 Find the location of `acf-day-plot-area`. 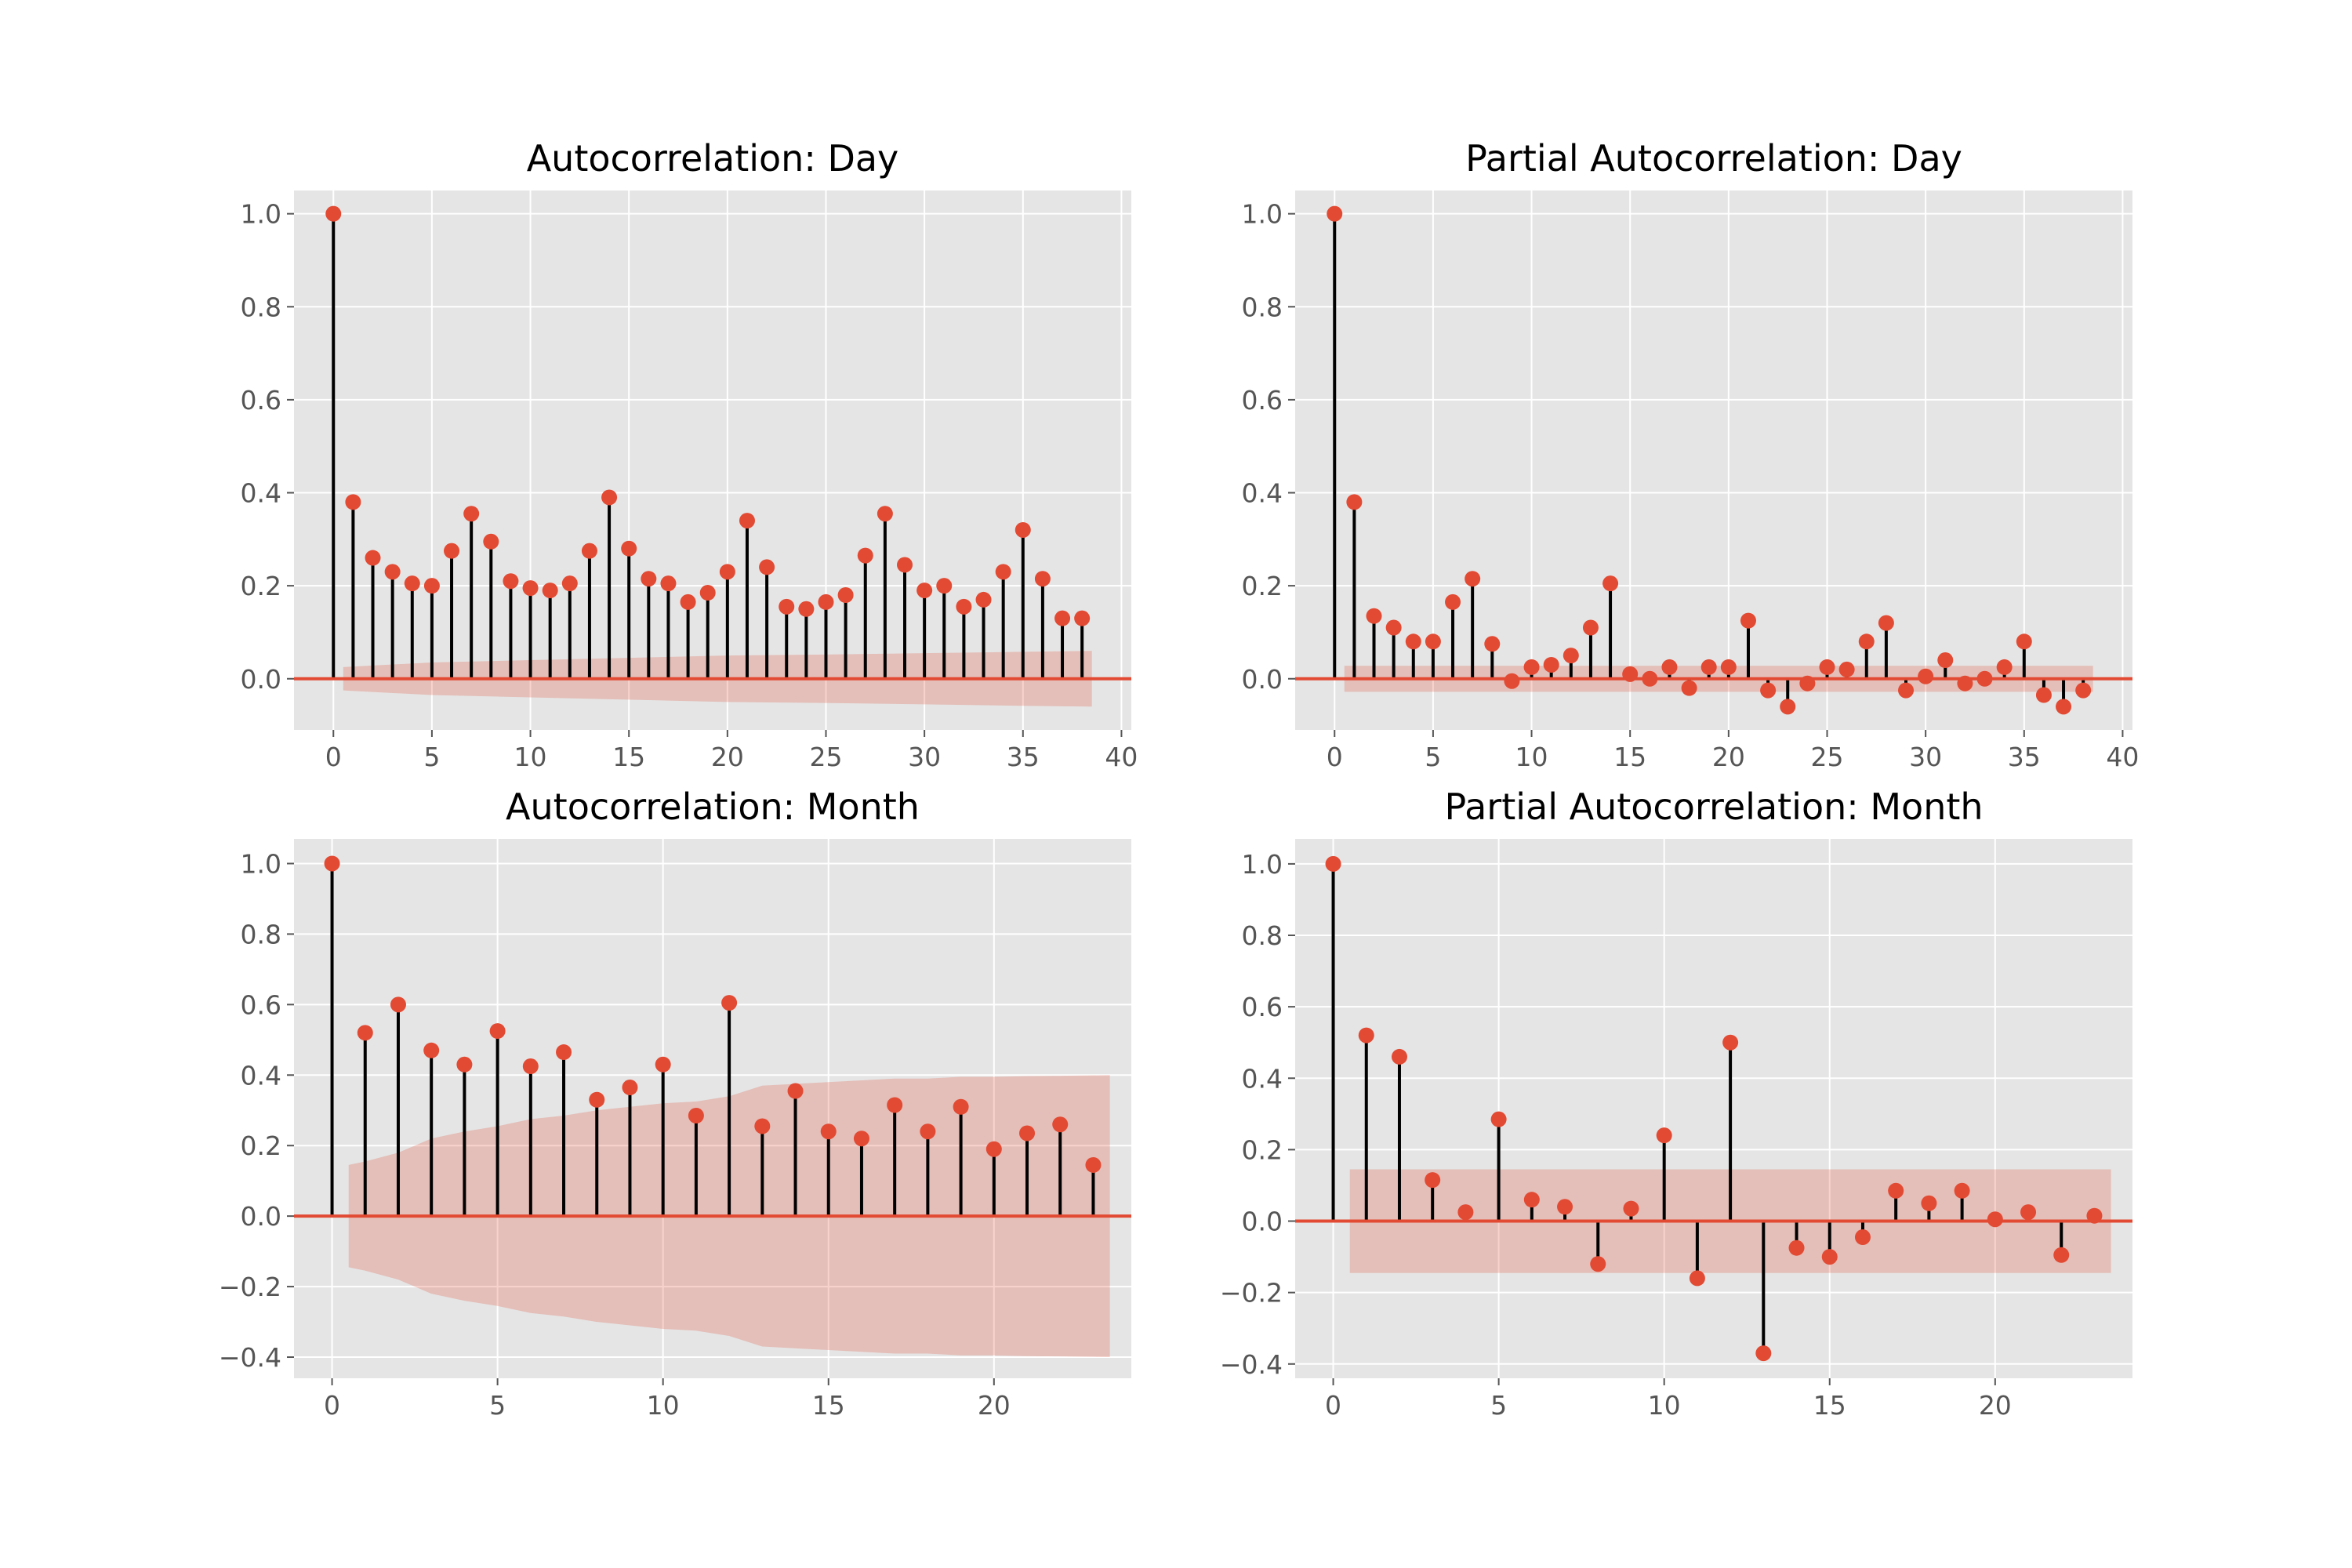

acf-day-plot-area is located at coordinates (712, 460).